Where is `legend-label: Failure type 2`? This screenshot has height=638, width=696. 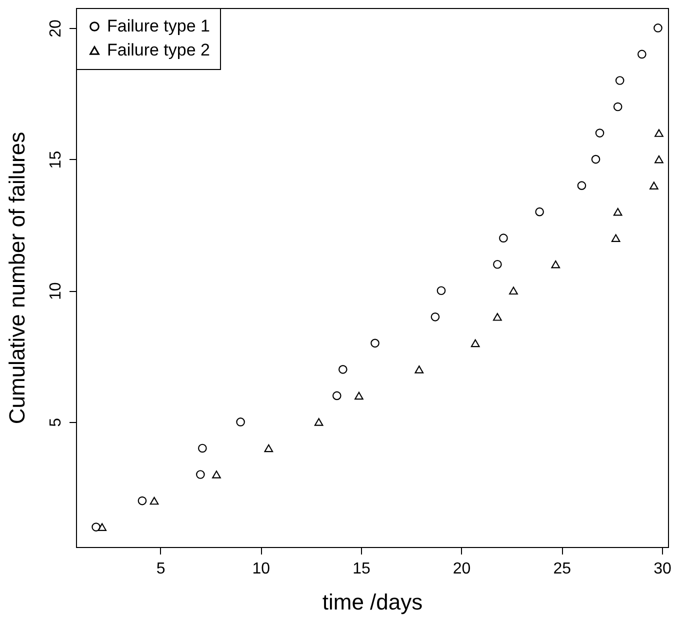
legend-label: Failure type 2 is located at coordinates (158, 50).